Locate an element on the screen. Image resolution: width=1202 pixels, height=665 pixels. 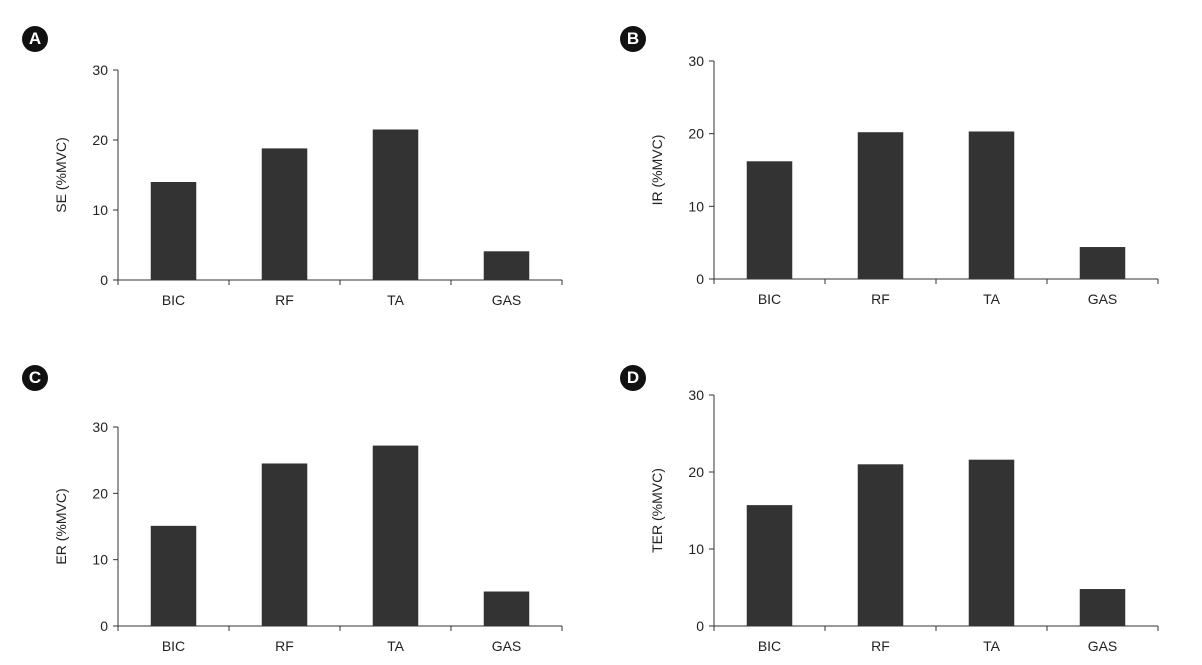
panel-label-c: C is located at coordinates (35, 378).